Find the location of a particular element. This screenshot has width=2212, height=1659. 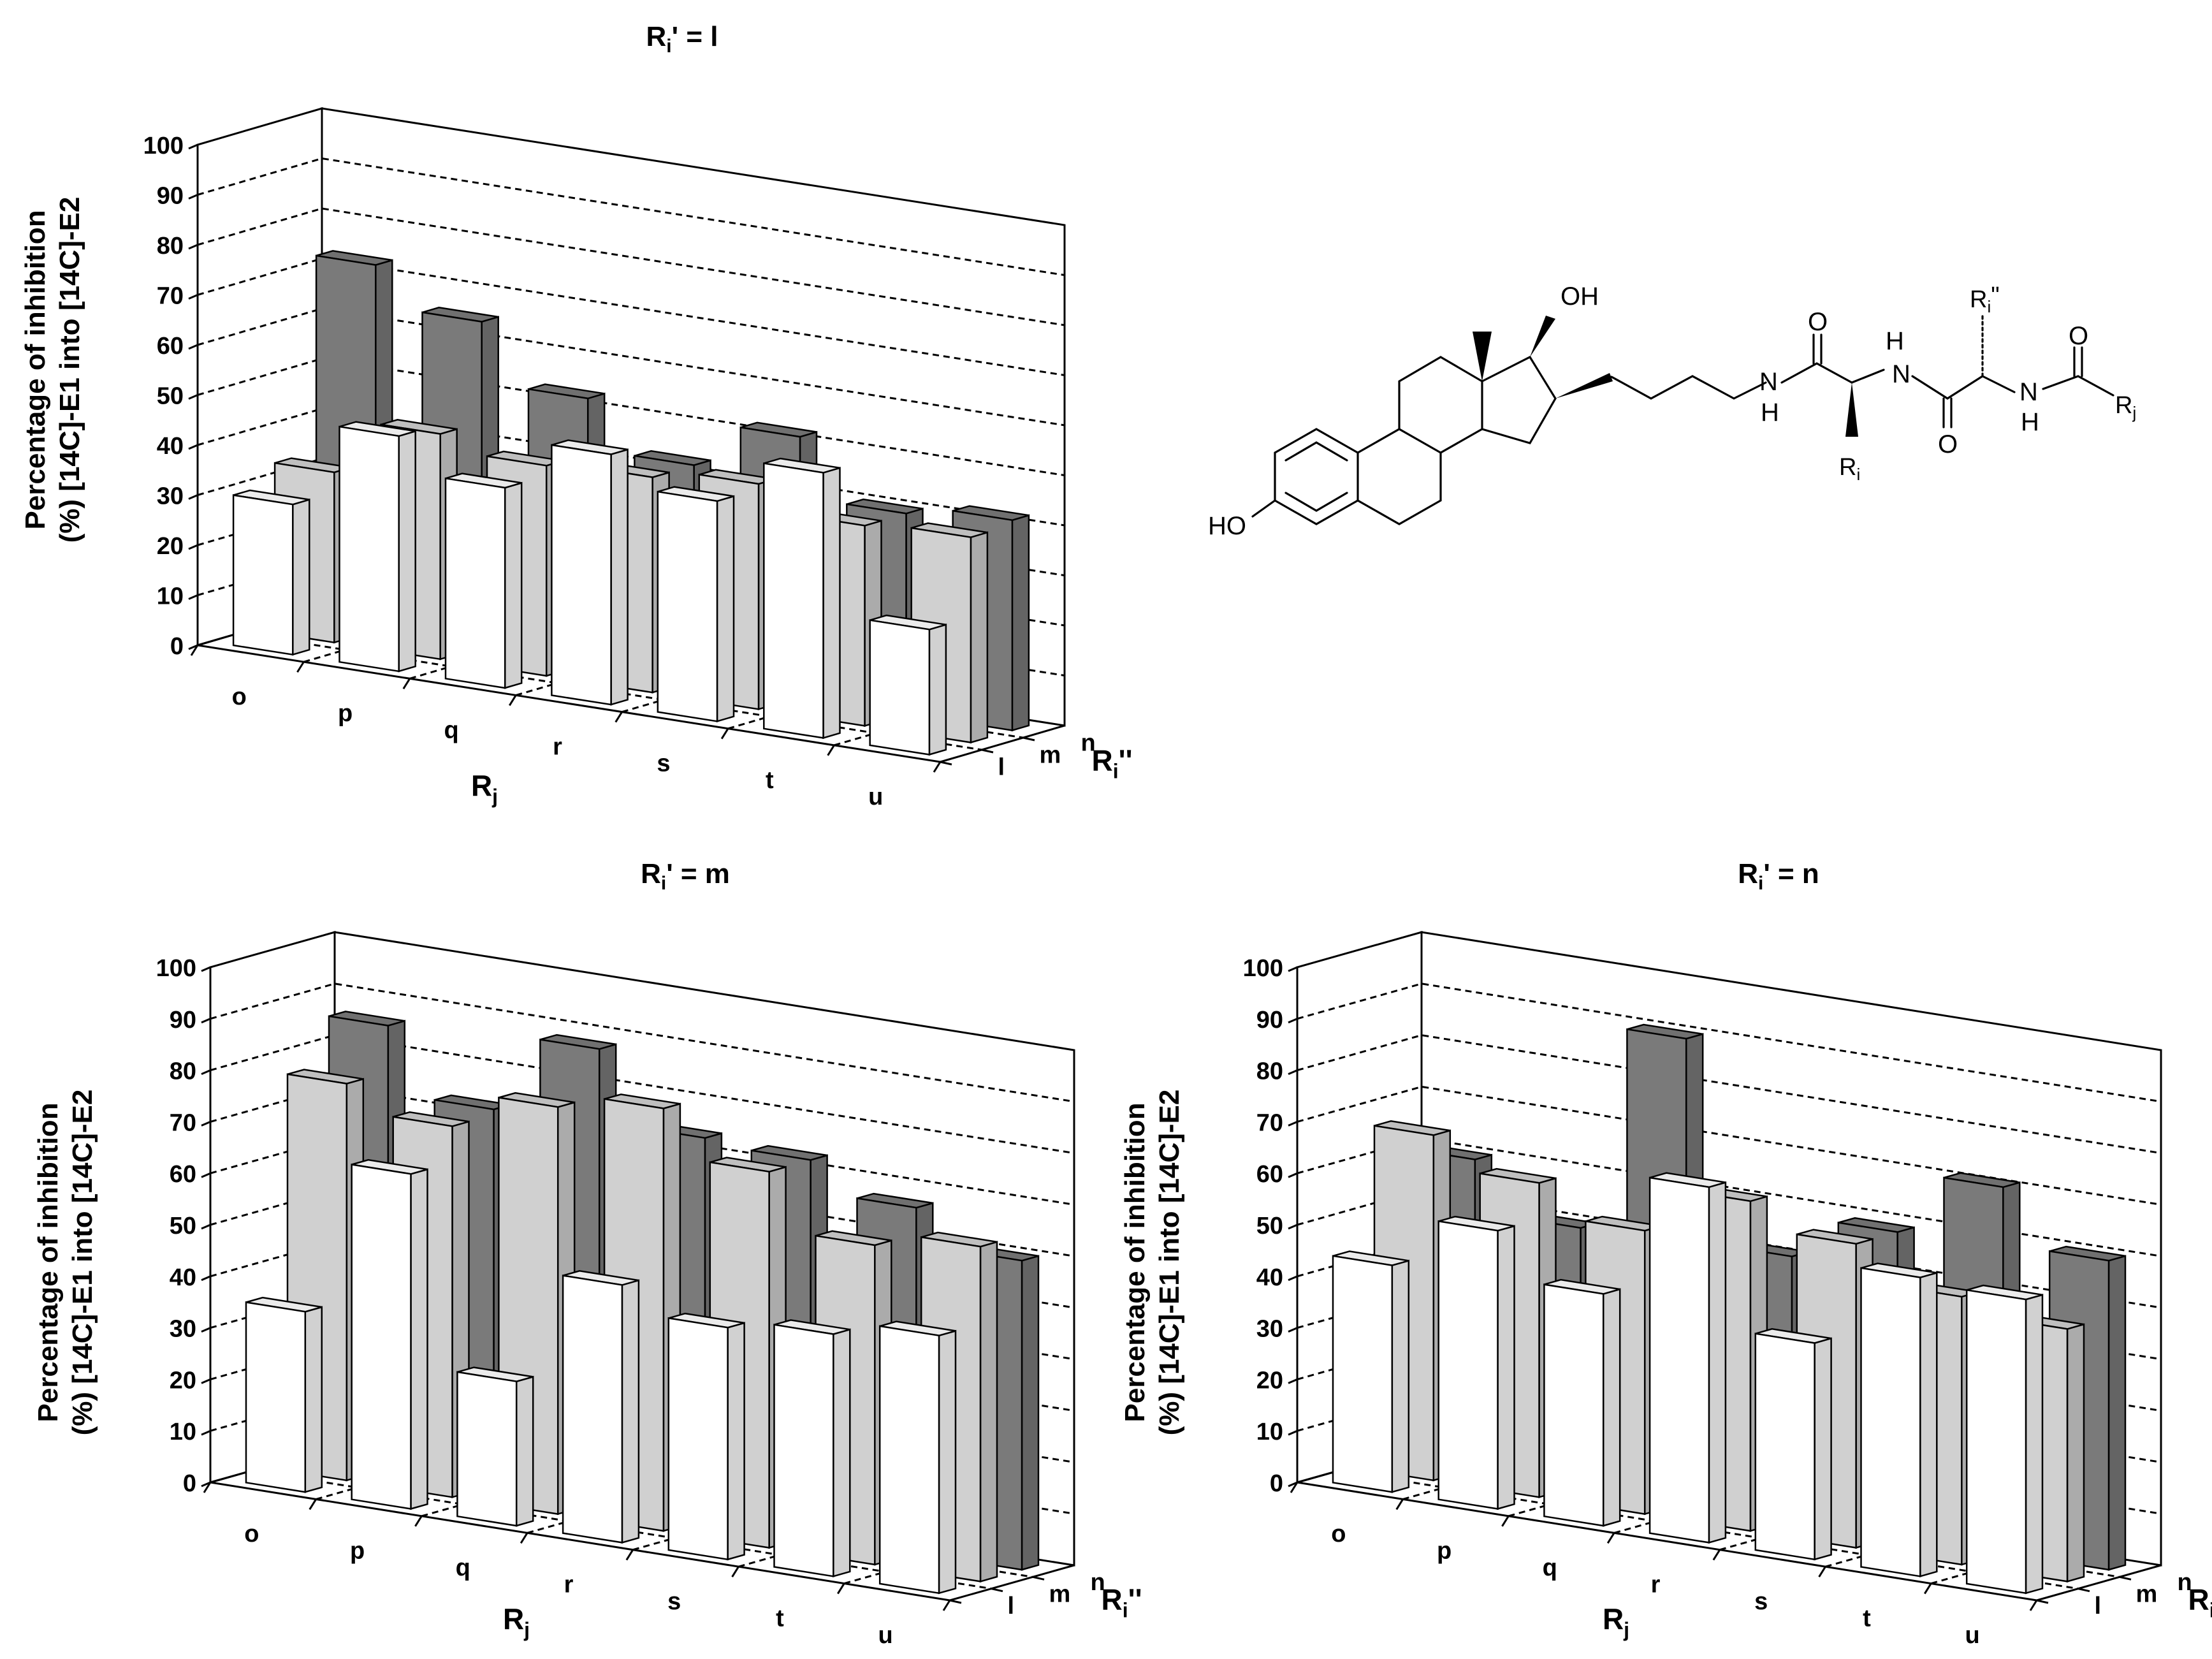

y-tick-label: 20 is located at coordinates (170, 546).